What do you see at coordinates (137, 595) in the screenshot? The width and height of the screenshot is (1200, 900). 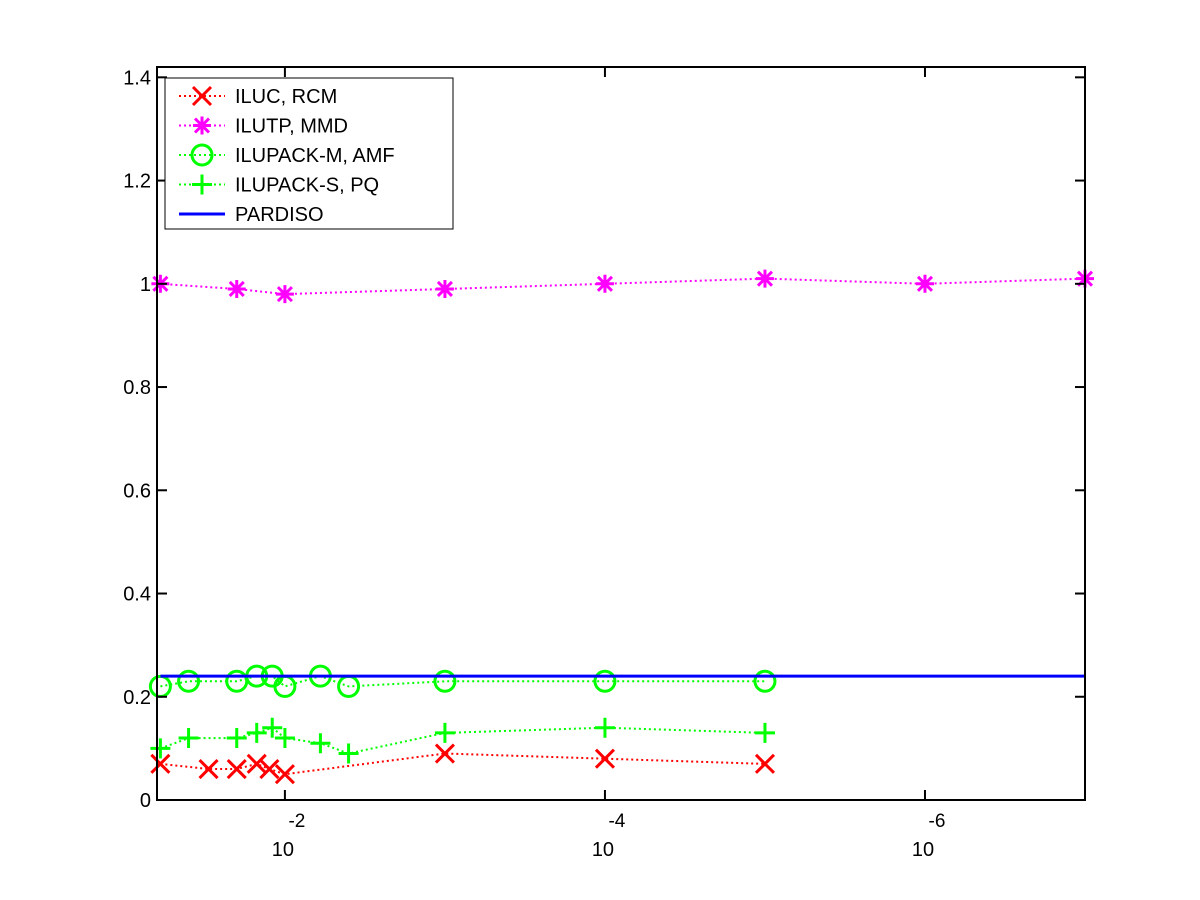 I see `y-tick-label: 0.4` at bounding box center [137, 595].